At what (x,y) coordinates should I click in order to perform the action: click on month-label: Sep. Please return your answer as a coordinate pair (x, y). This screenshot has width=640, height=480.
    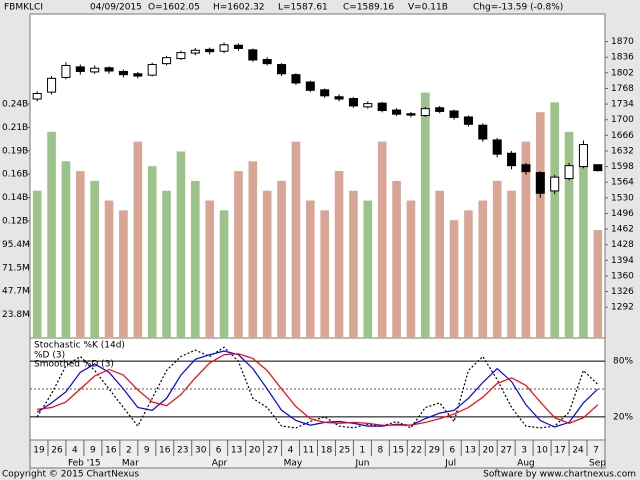
    Looking at the image, I should click on (597, 464).